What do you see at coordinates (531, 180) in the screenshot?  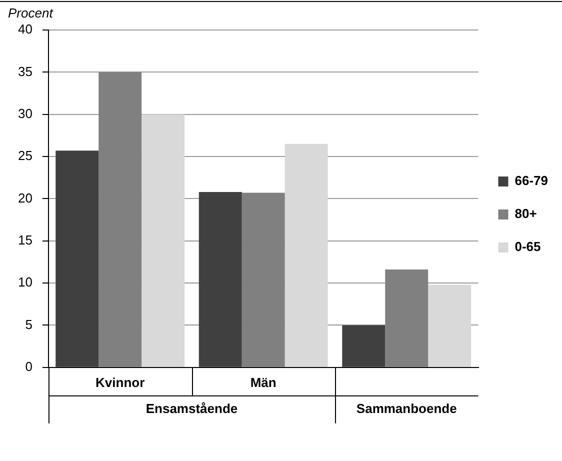 I see `legend-label: 66-79` at bounding box center [531, 180].